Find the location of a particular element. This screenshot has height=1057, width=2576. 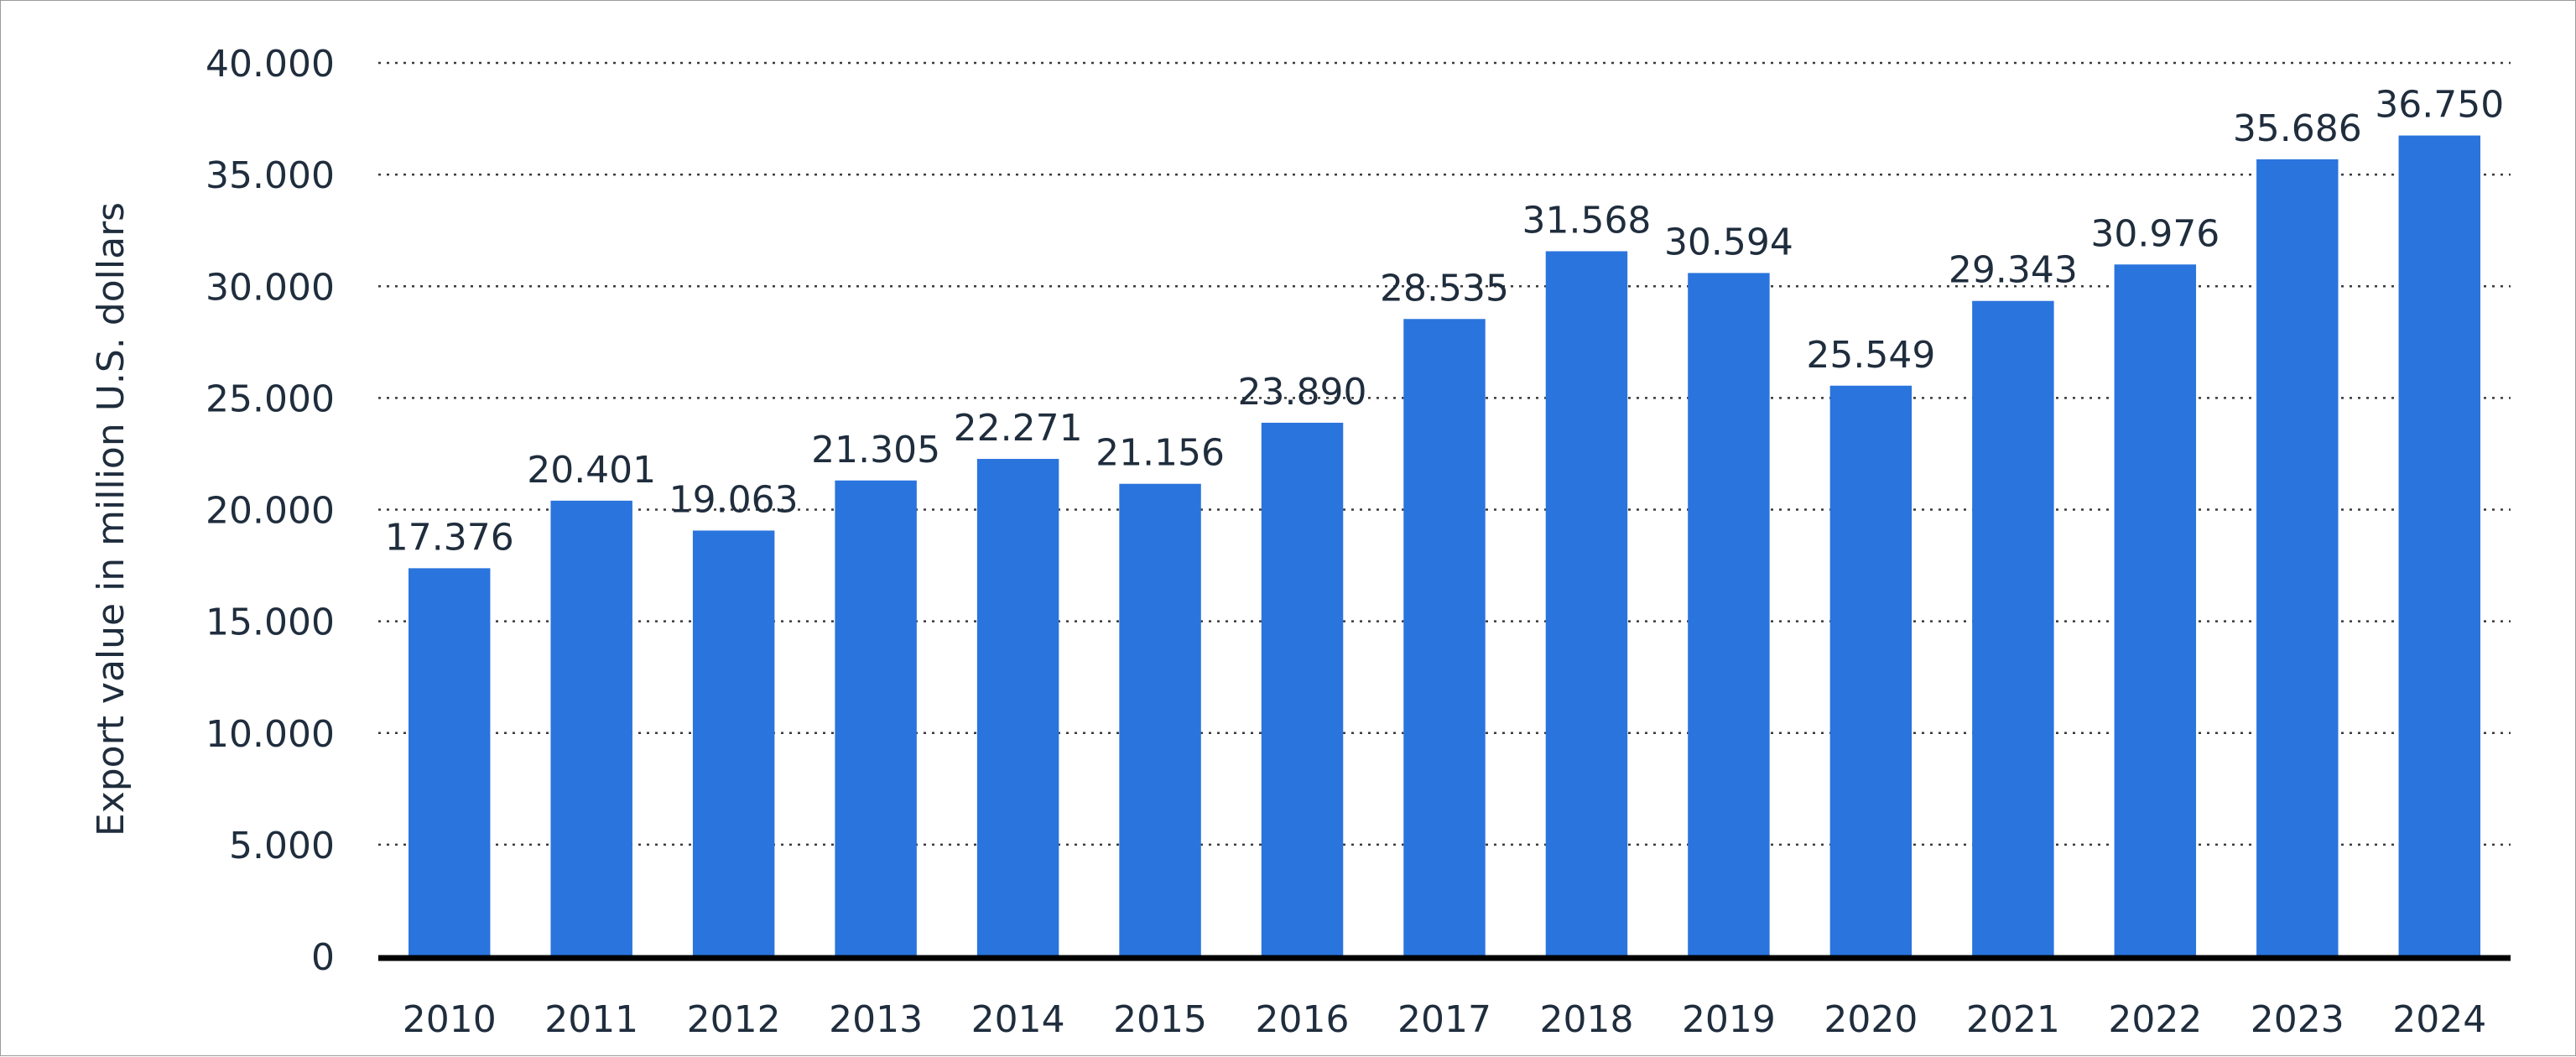

data-label-2011: 20.401 is located at coordinates (591, 471).